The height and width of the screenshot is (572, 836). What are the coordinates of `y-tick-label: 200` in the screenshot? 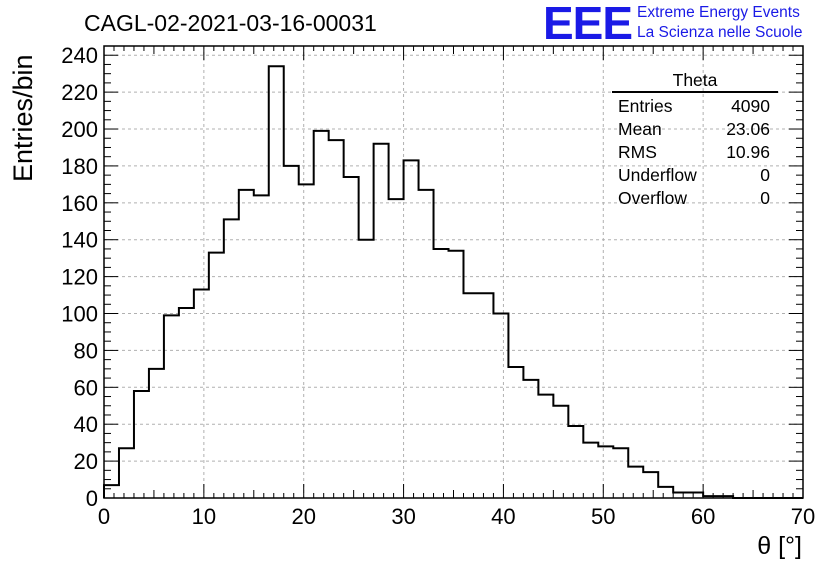 It's located at (79, 129).